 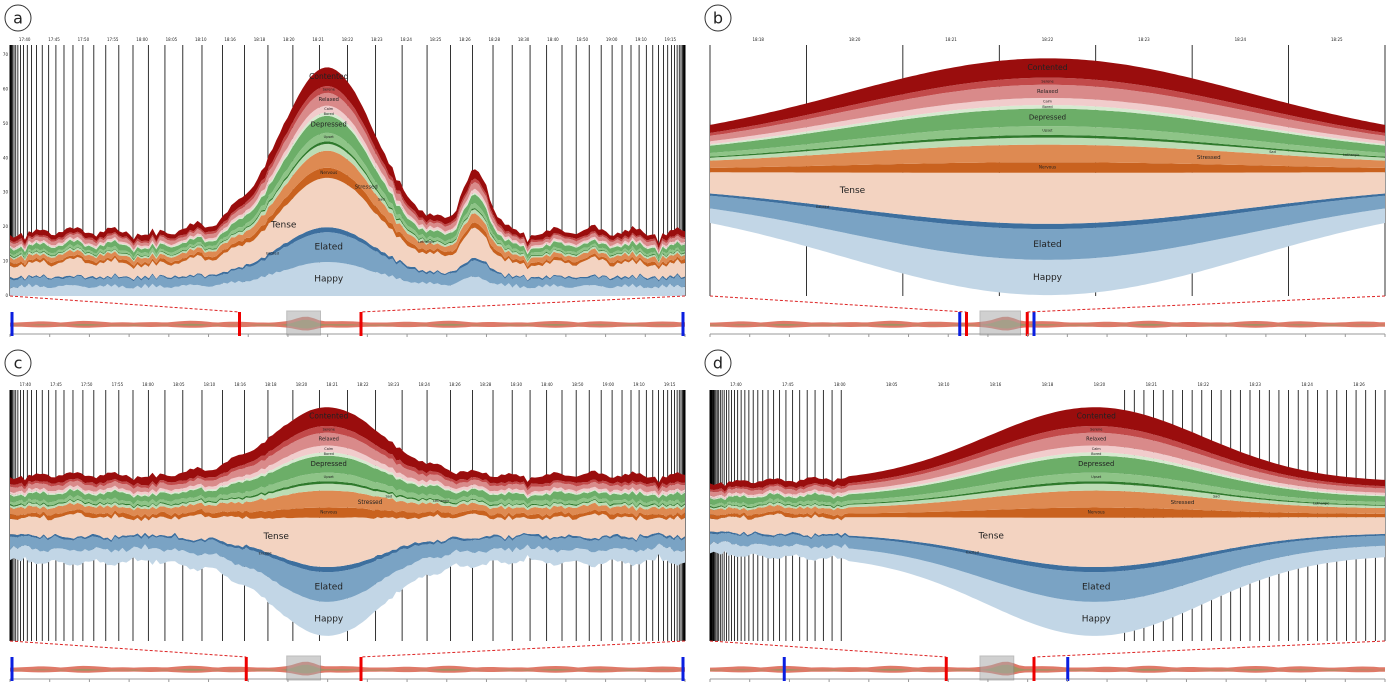 What do you see at coordinates (56, 384) in the screenshot?
I see `time-label: 17:45` at bounding box center [56, 384].